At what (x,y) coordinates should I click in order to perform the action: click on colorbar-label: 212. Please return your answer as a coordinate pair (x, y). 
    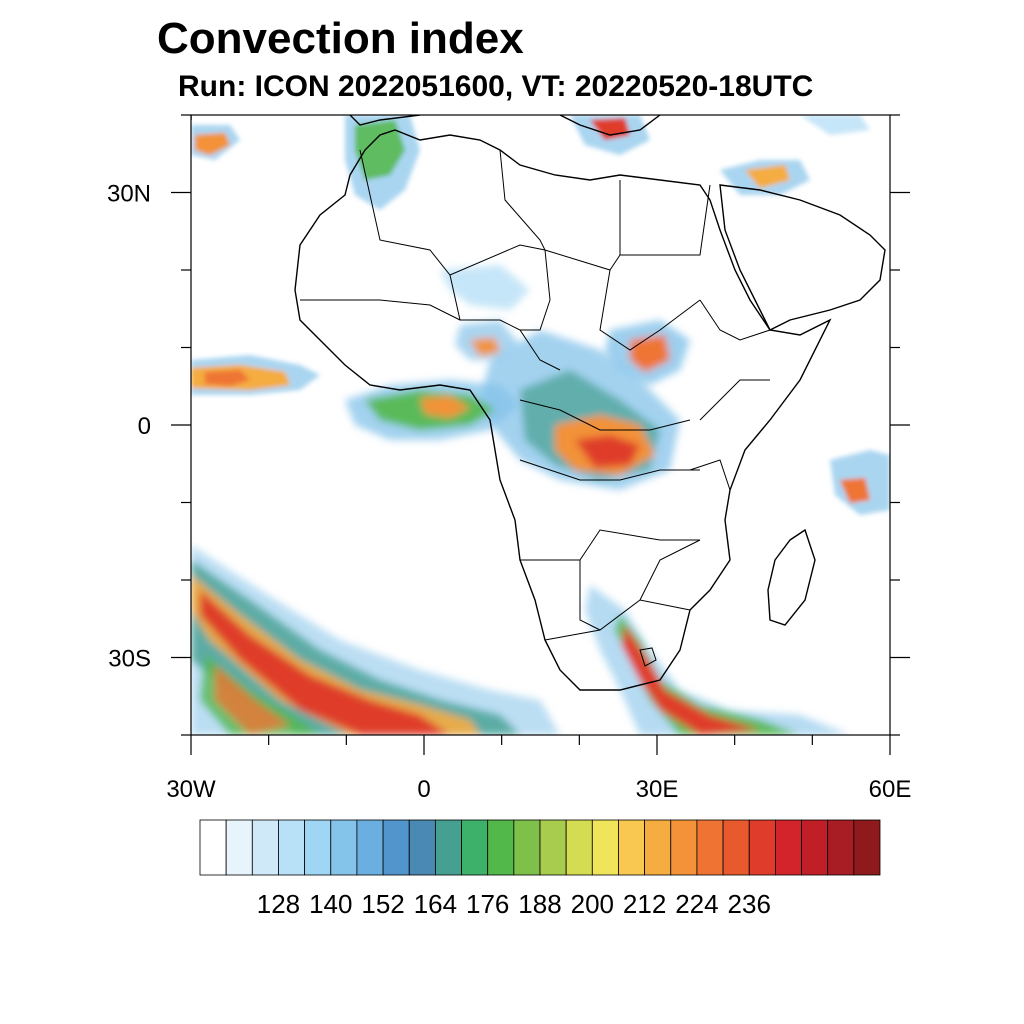
    Looking at the image, I should click on (644, 904).